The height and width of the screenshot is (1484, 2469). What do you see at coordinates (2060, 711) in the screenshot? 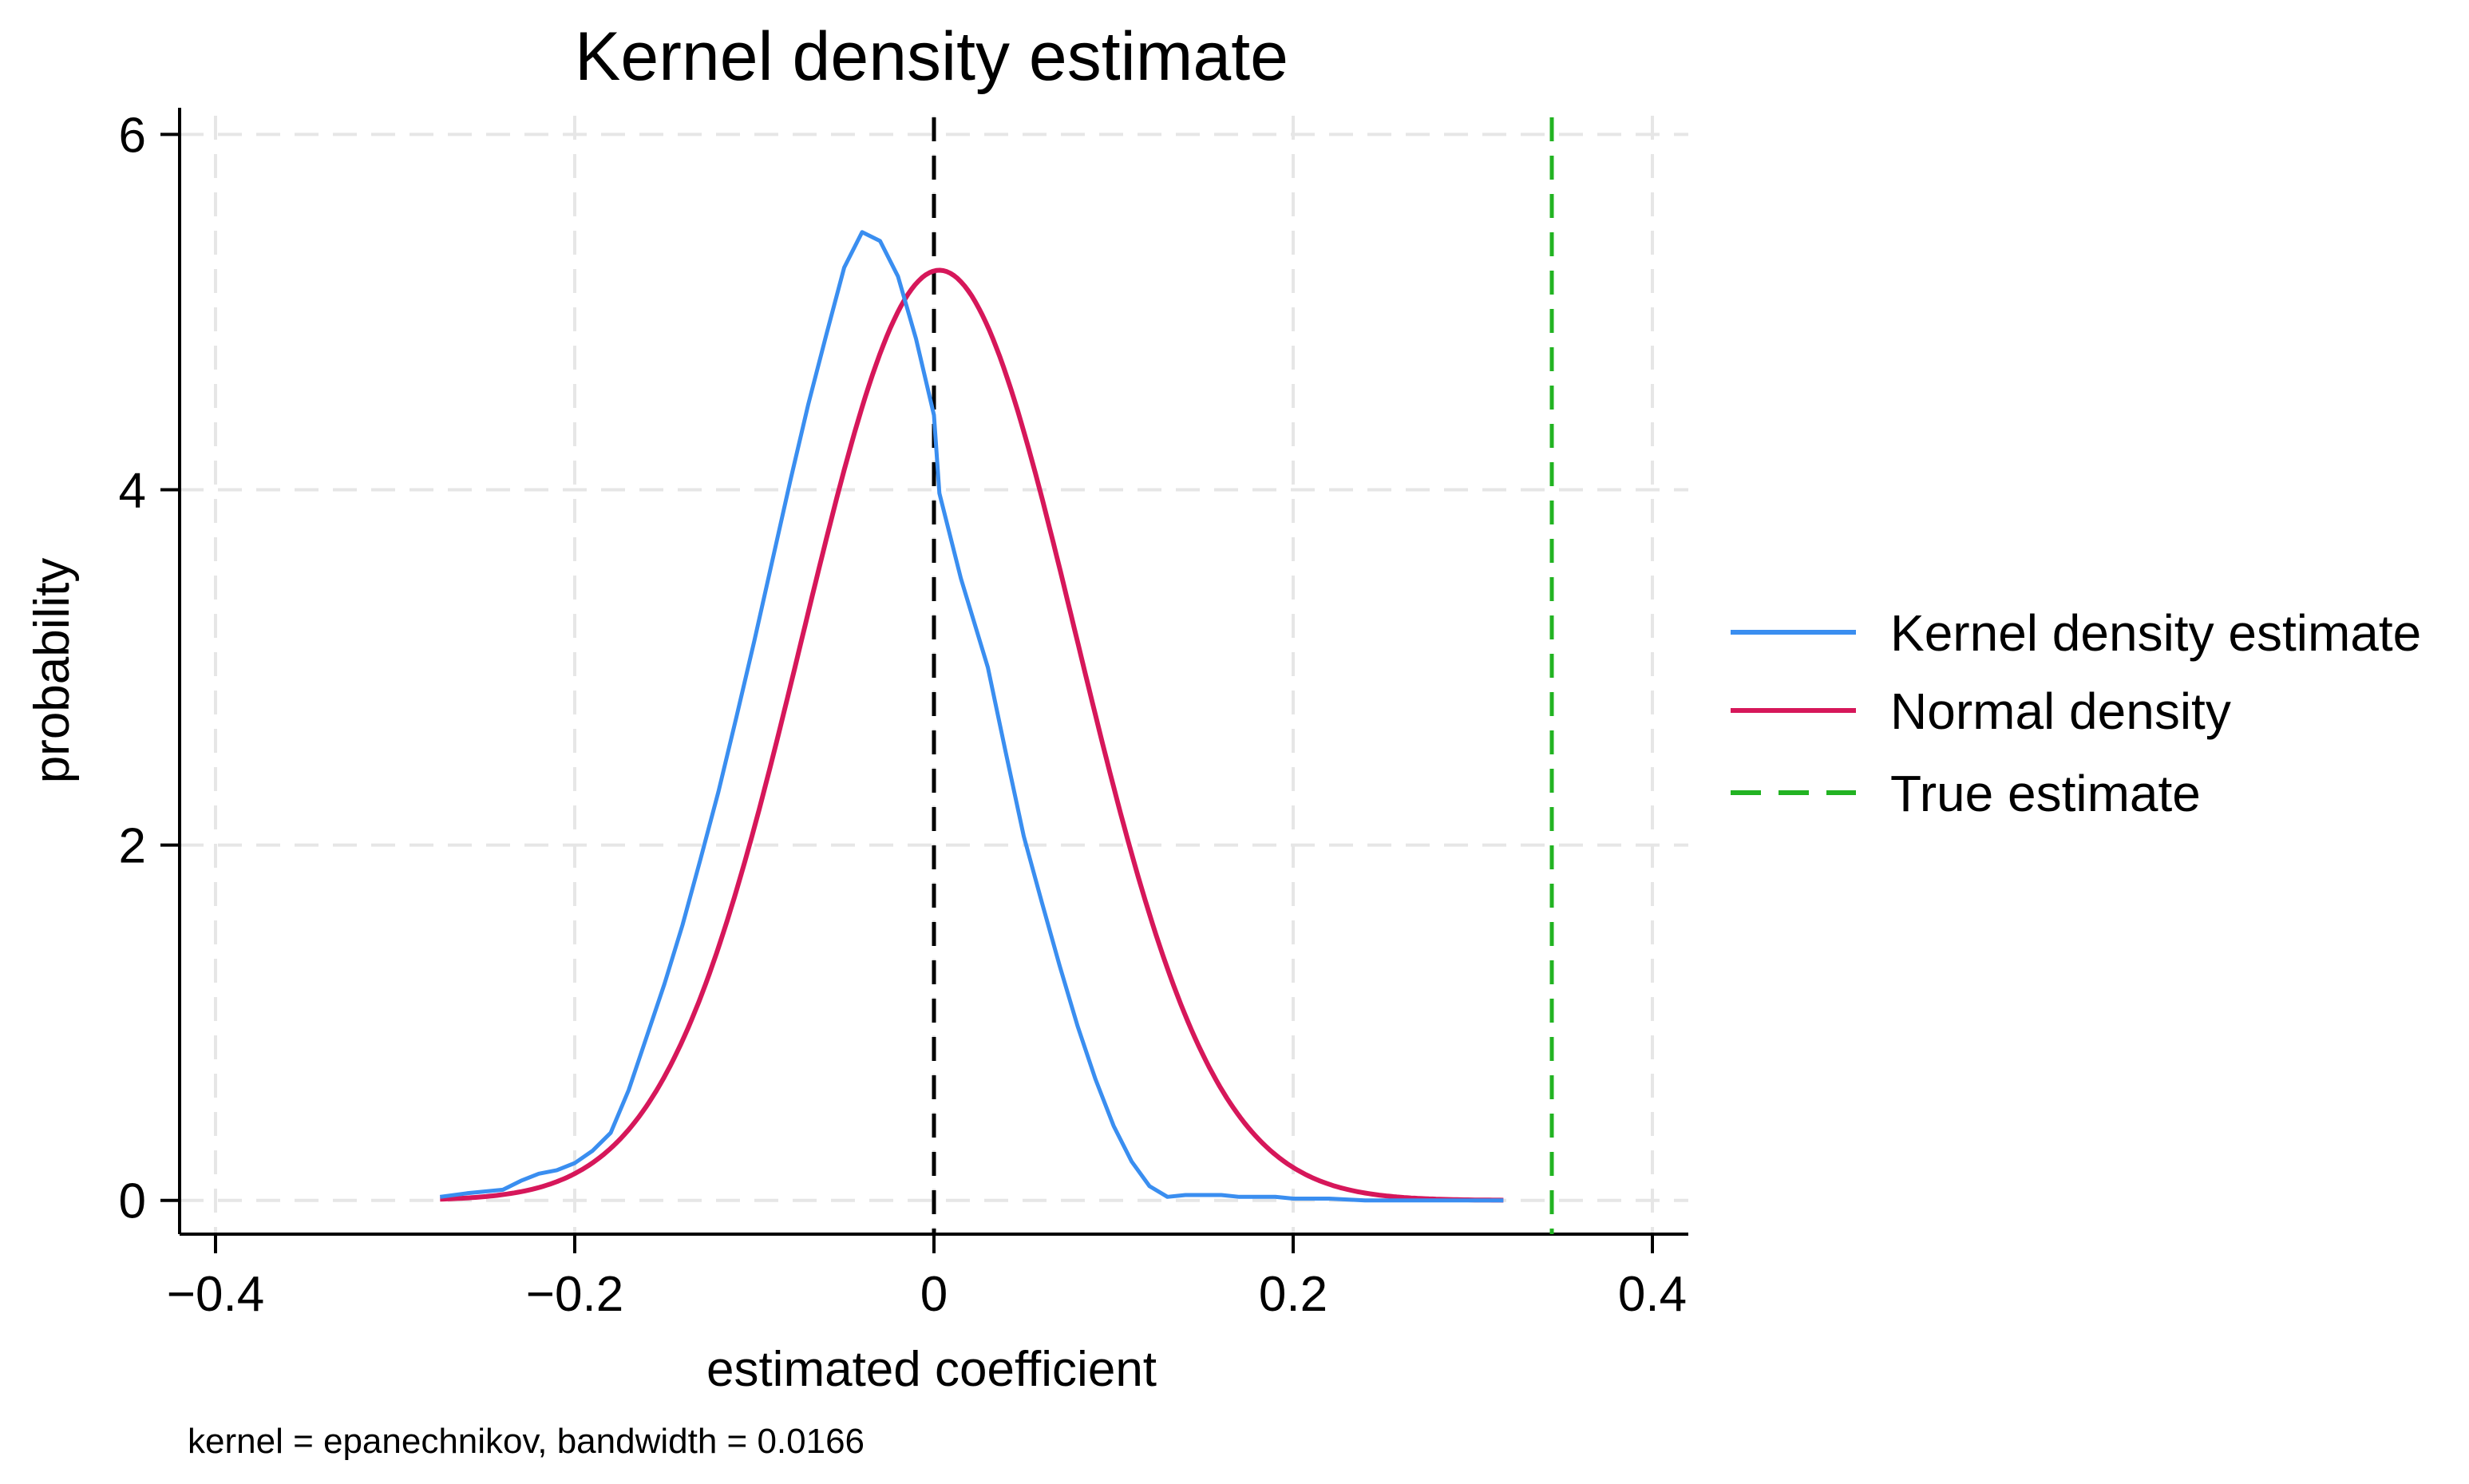
I see `legend-label-normal: Normal density` at bounding box center [2060, 711].